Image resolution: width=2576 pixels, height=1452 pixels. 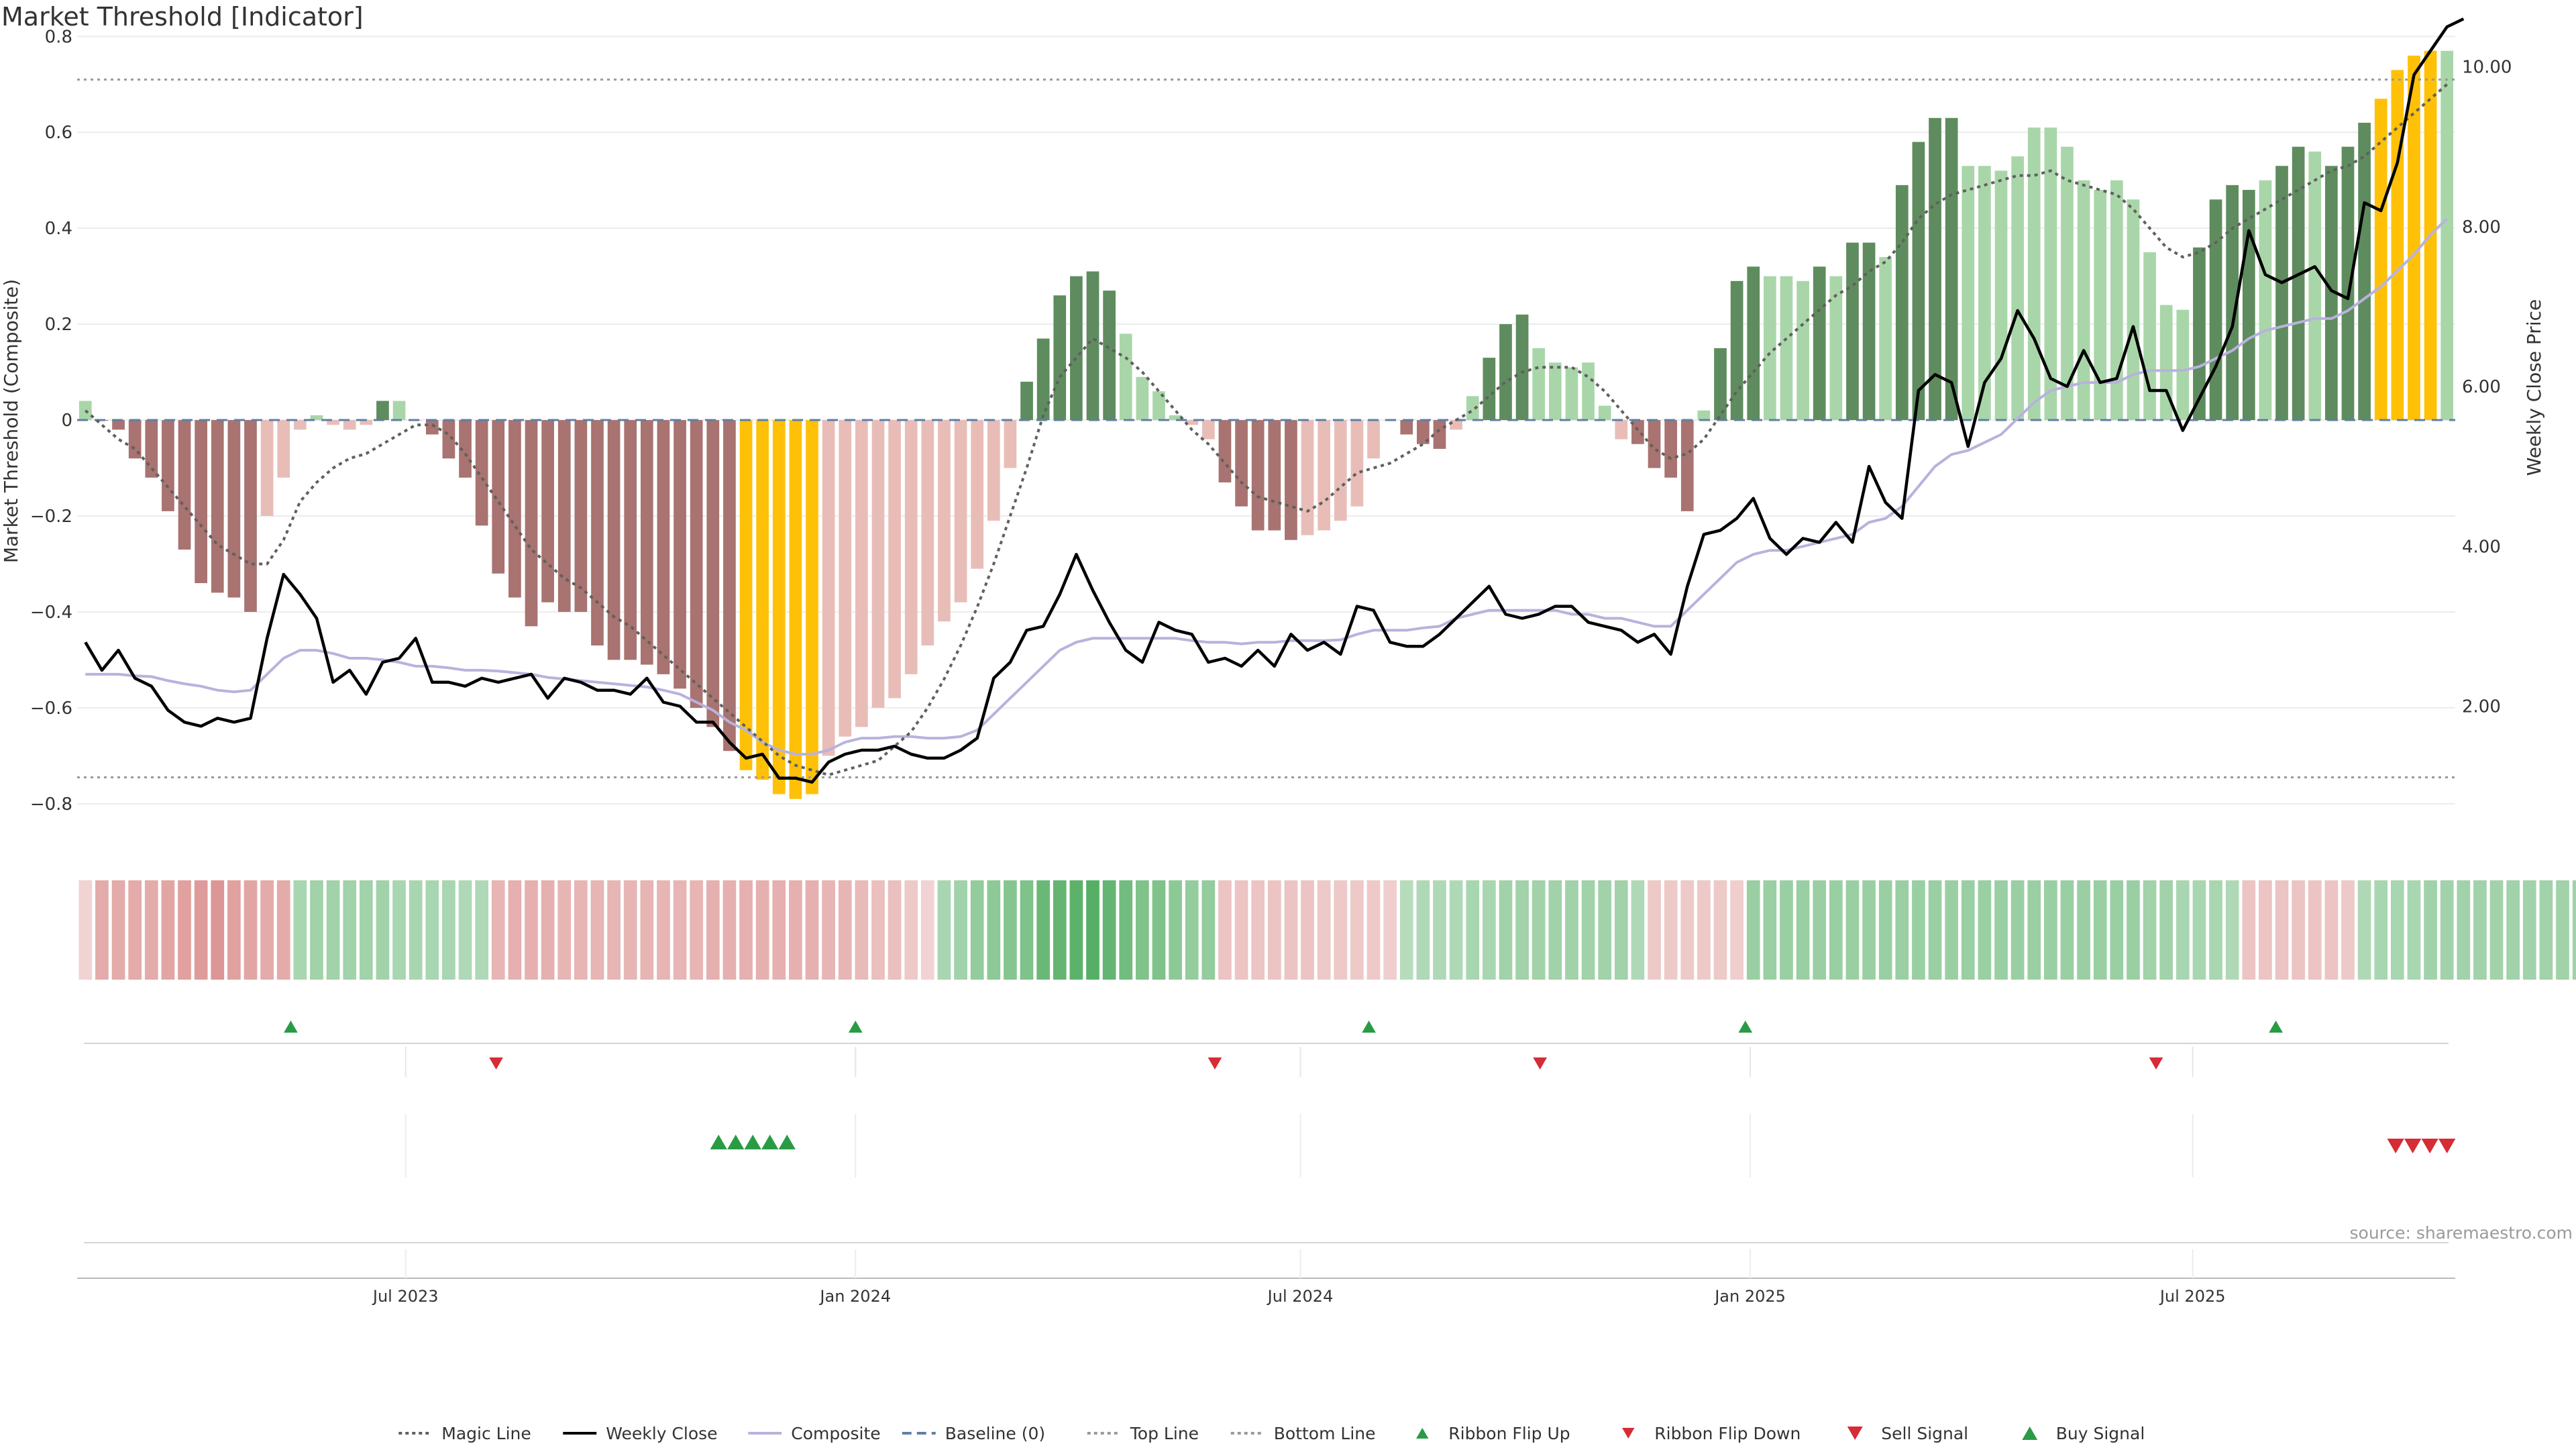 I want to click on x-tick-label: Jan 2024, so click(x=854, y=1297).